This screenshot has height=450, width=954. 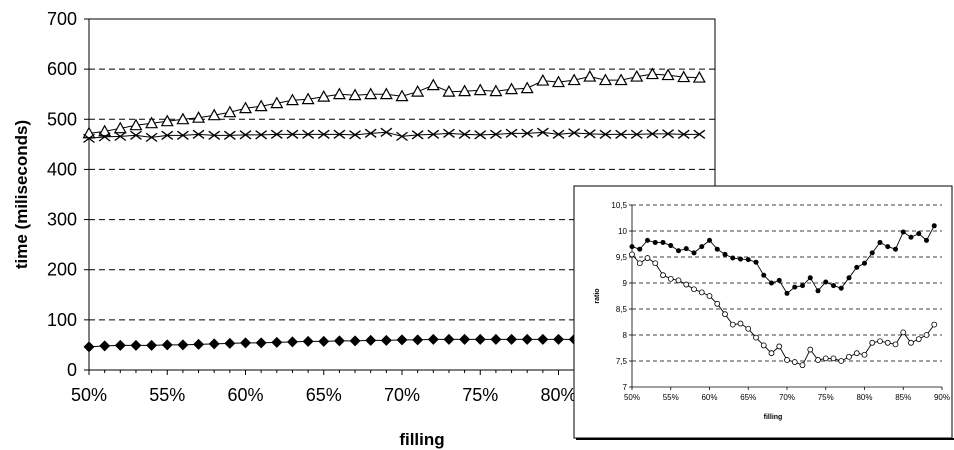 I want to click on main-x-tick-label: 75%, so click(x=480, y=395).